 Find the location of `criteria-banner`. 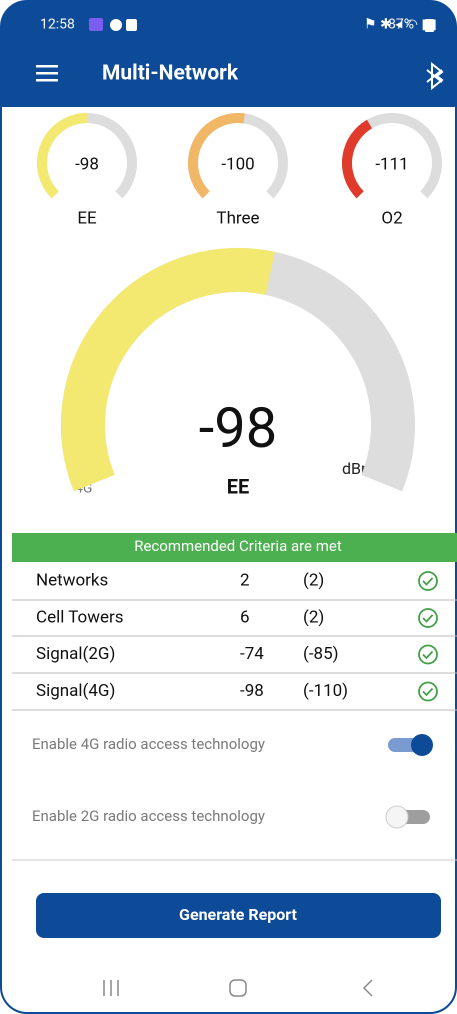

criteria-banner is located at coordinates (234, 547).